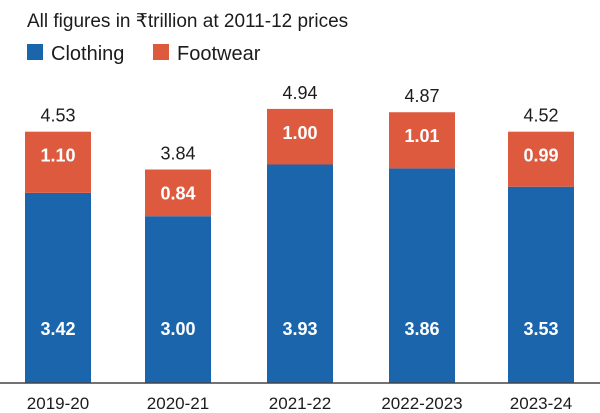  What do you see at coordinates (299, 93) in the screenshot?
I see `total-label-2021-22: 4.94` at bounding box center [299, 93].